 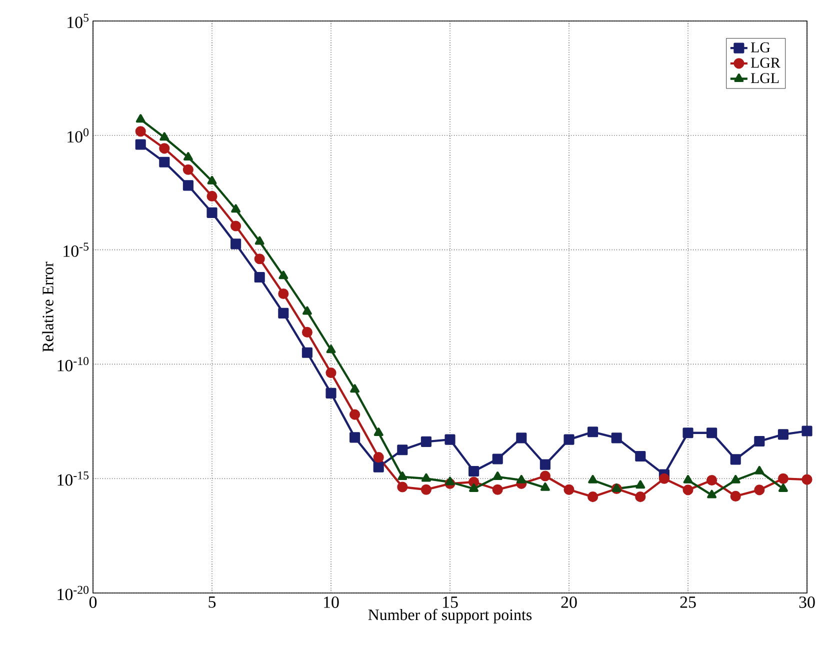 I want to click on y-tick-label: 10$^{-10}$, so click(x=73, y=364).